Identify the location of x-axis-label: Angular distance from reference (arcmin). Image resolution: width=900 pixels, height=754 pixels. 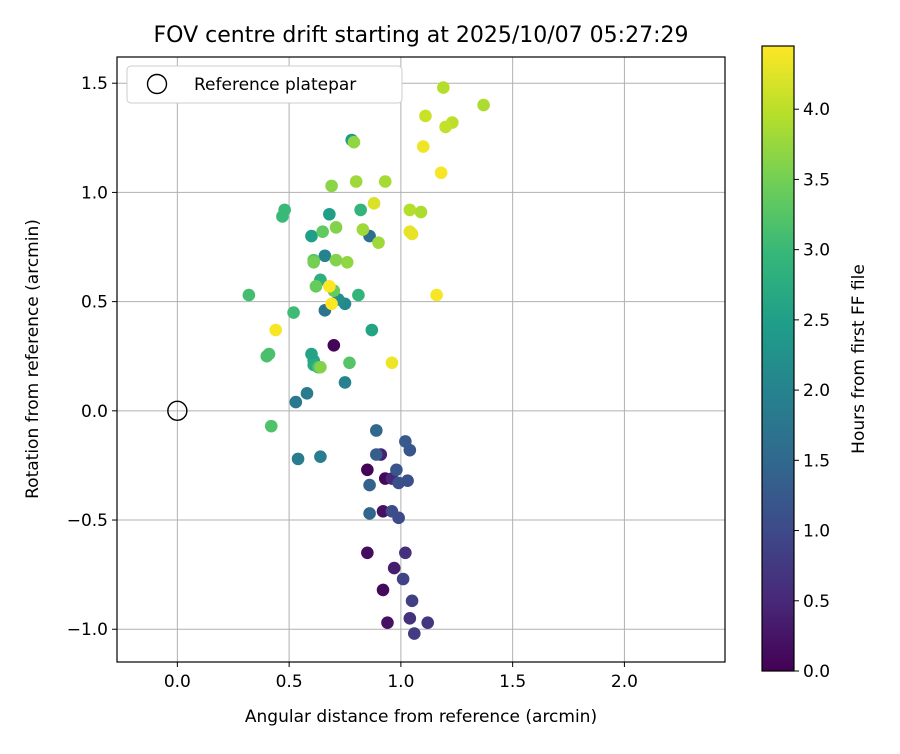
(421, 717).